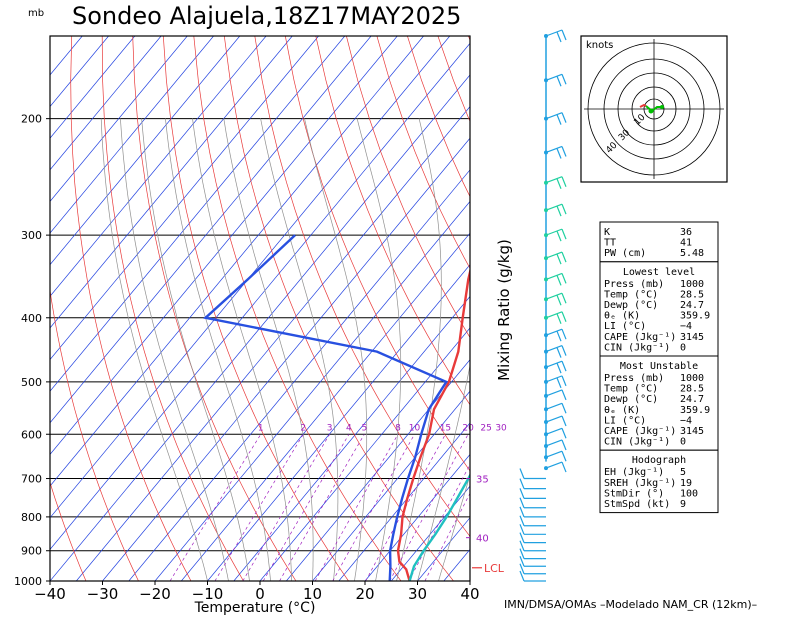  What do you see at coordinates (659, 309) in the screenshot?
I see `lowest-level-box` at bounding box center [659, 309].